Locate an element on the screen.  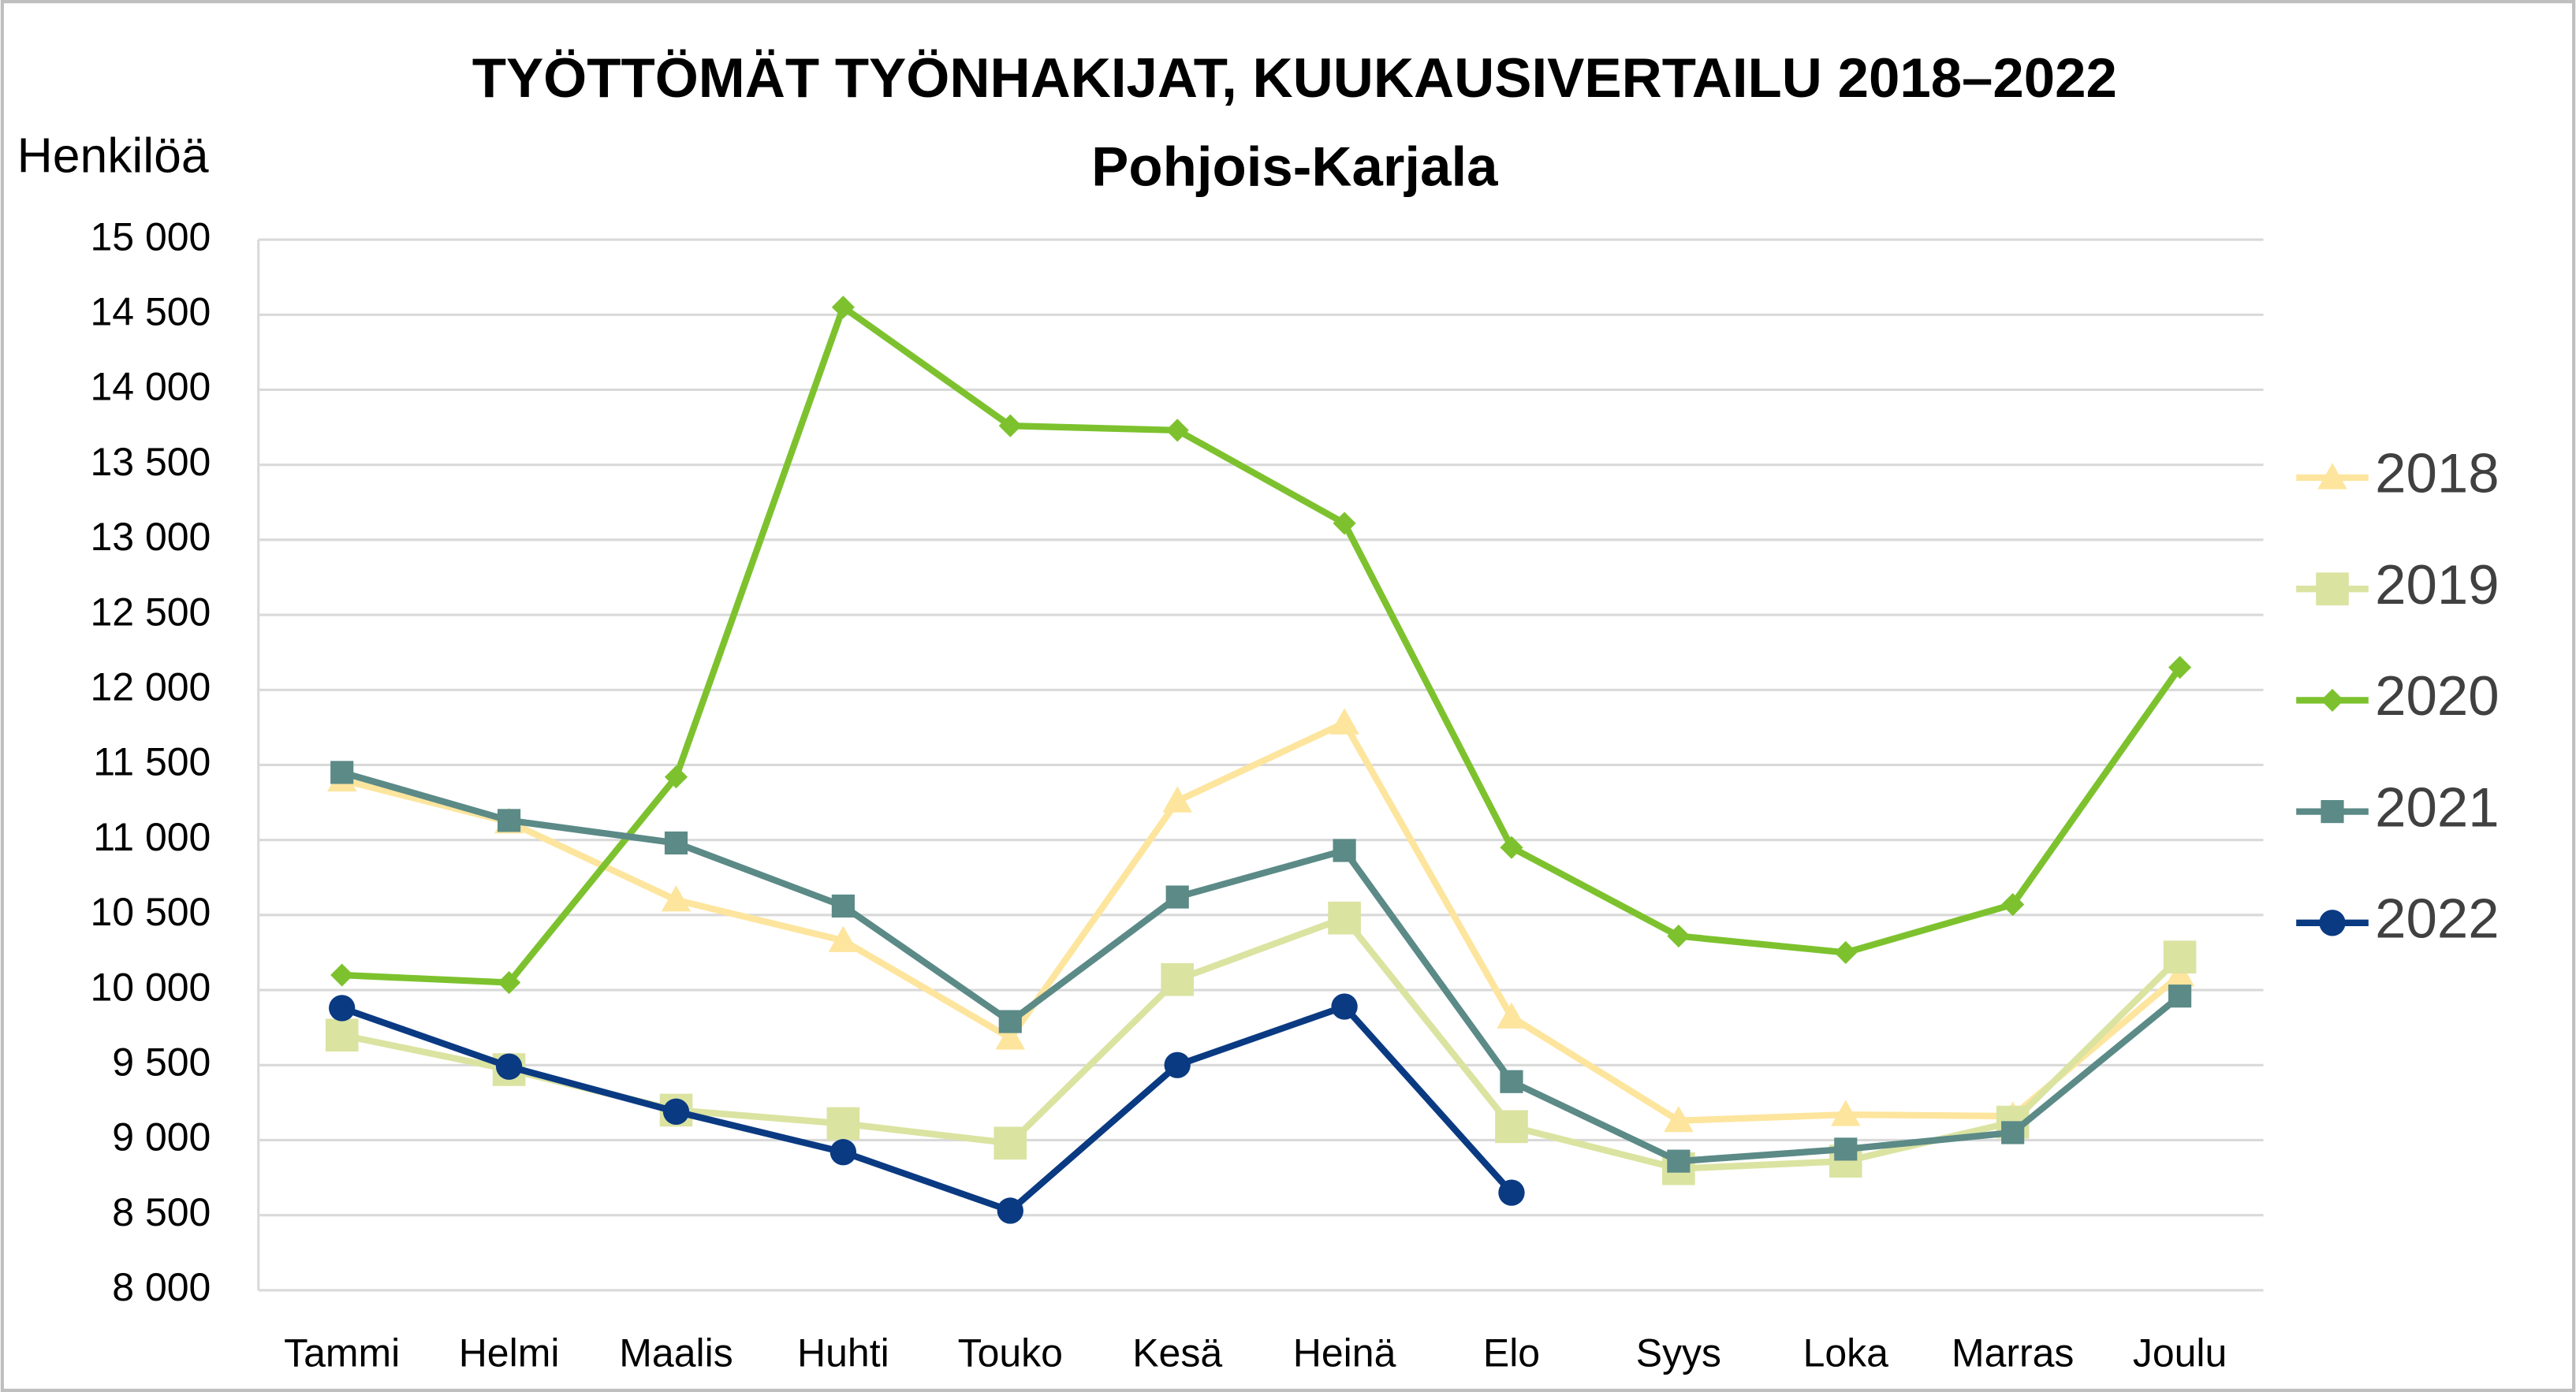
x-tick-label: Joulu is located at coordinates (2180, 1353).